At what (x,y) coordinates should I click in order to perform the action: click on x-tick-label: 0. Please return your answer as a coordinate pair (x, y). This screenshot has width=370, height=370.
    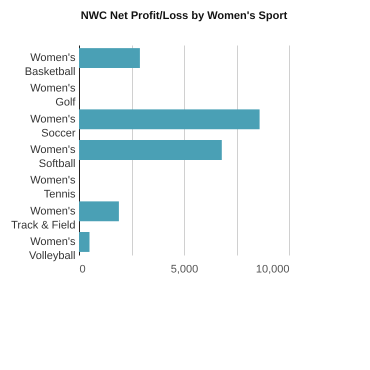
    Looking at the image, I should click on (83, 270).